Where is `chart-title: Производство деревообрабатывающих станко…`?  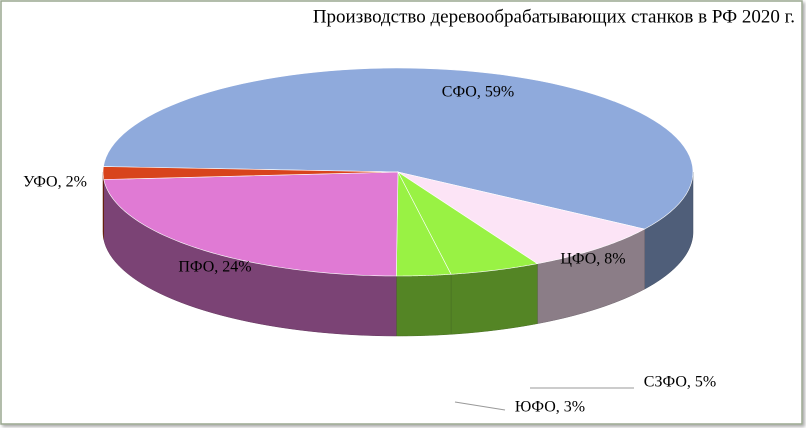
chart-title: Производство деревообрабатывающих станко… is located at coordinates (554, 16).